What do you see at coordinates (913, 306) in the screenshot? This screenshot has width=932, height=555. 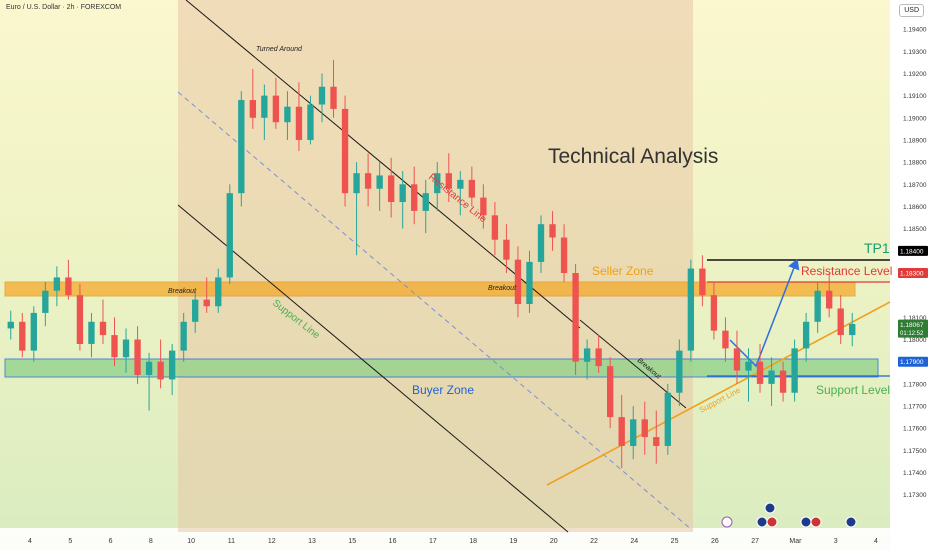 I see `price-tags-layer: 1.18400 1.18300 1.18067 01:12:52 1.17900` at bounding box center [913, 306].